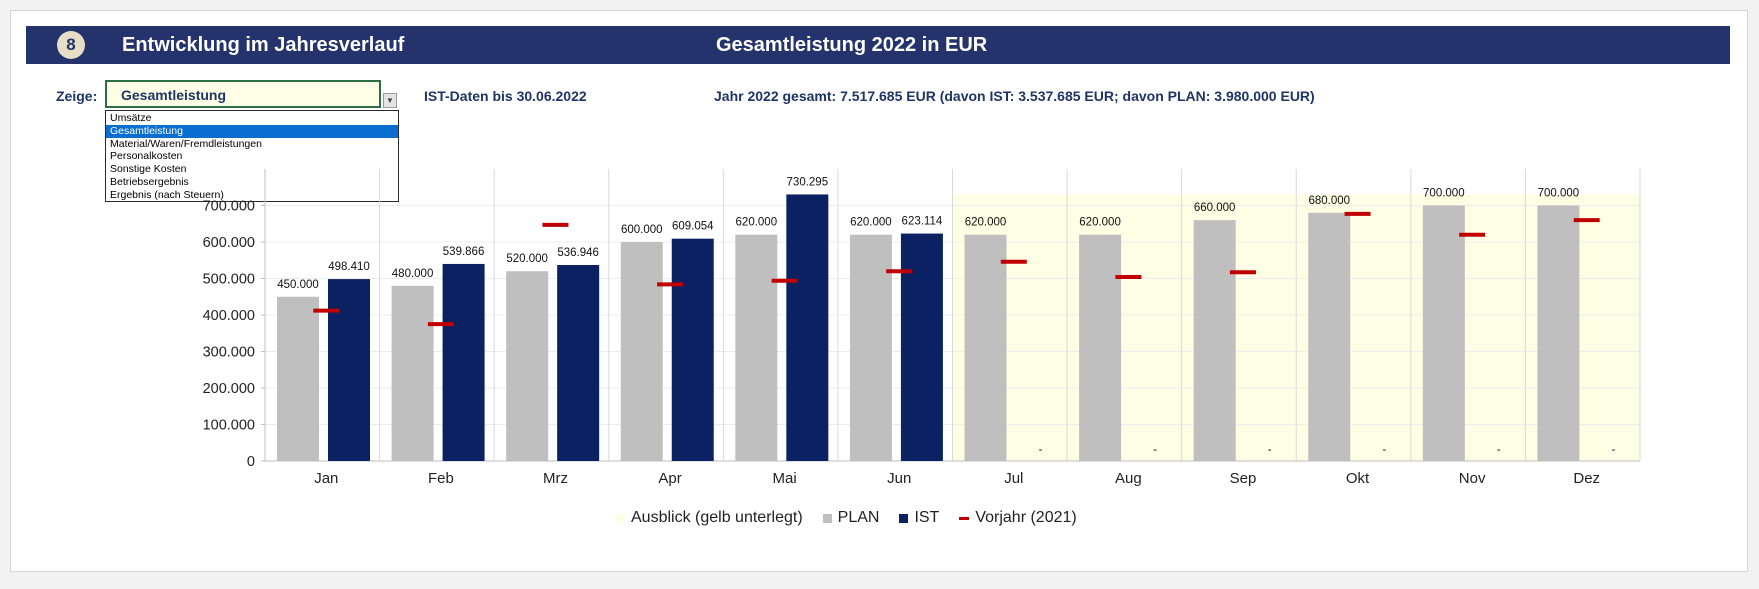 The width and height of the screenshot is (1759, 589). What do you see at coordinates (174, 95) in the screenshot?
I see `metric-select-value: Gesamtleistung` at bounding box center [174, 95].